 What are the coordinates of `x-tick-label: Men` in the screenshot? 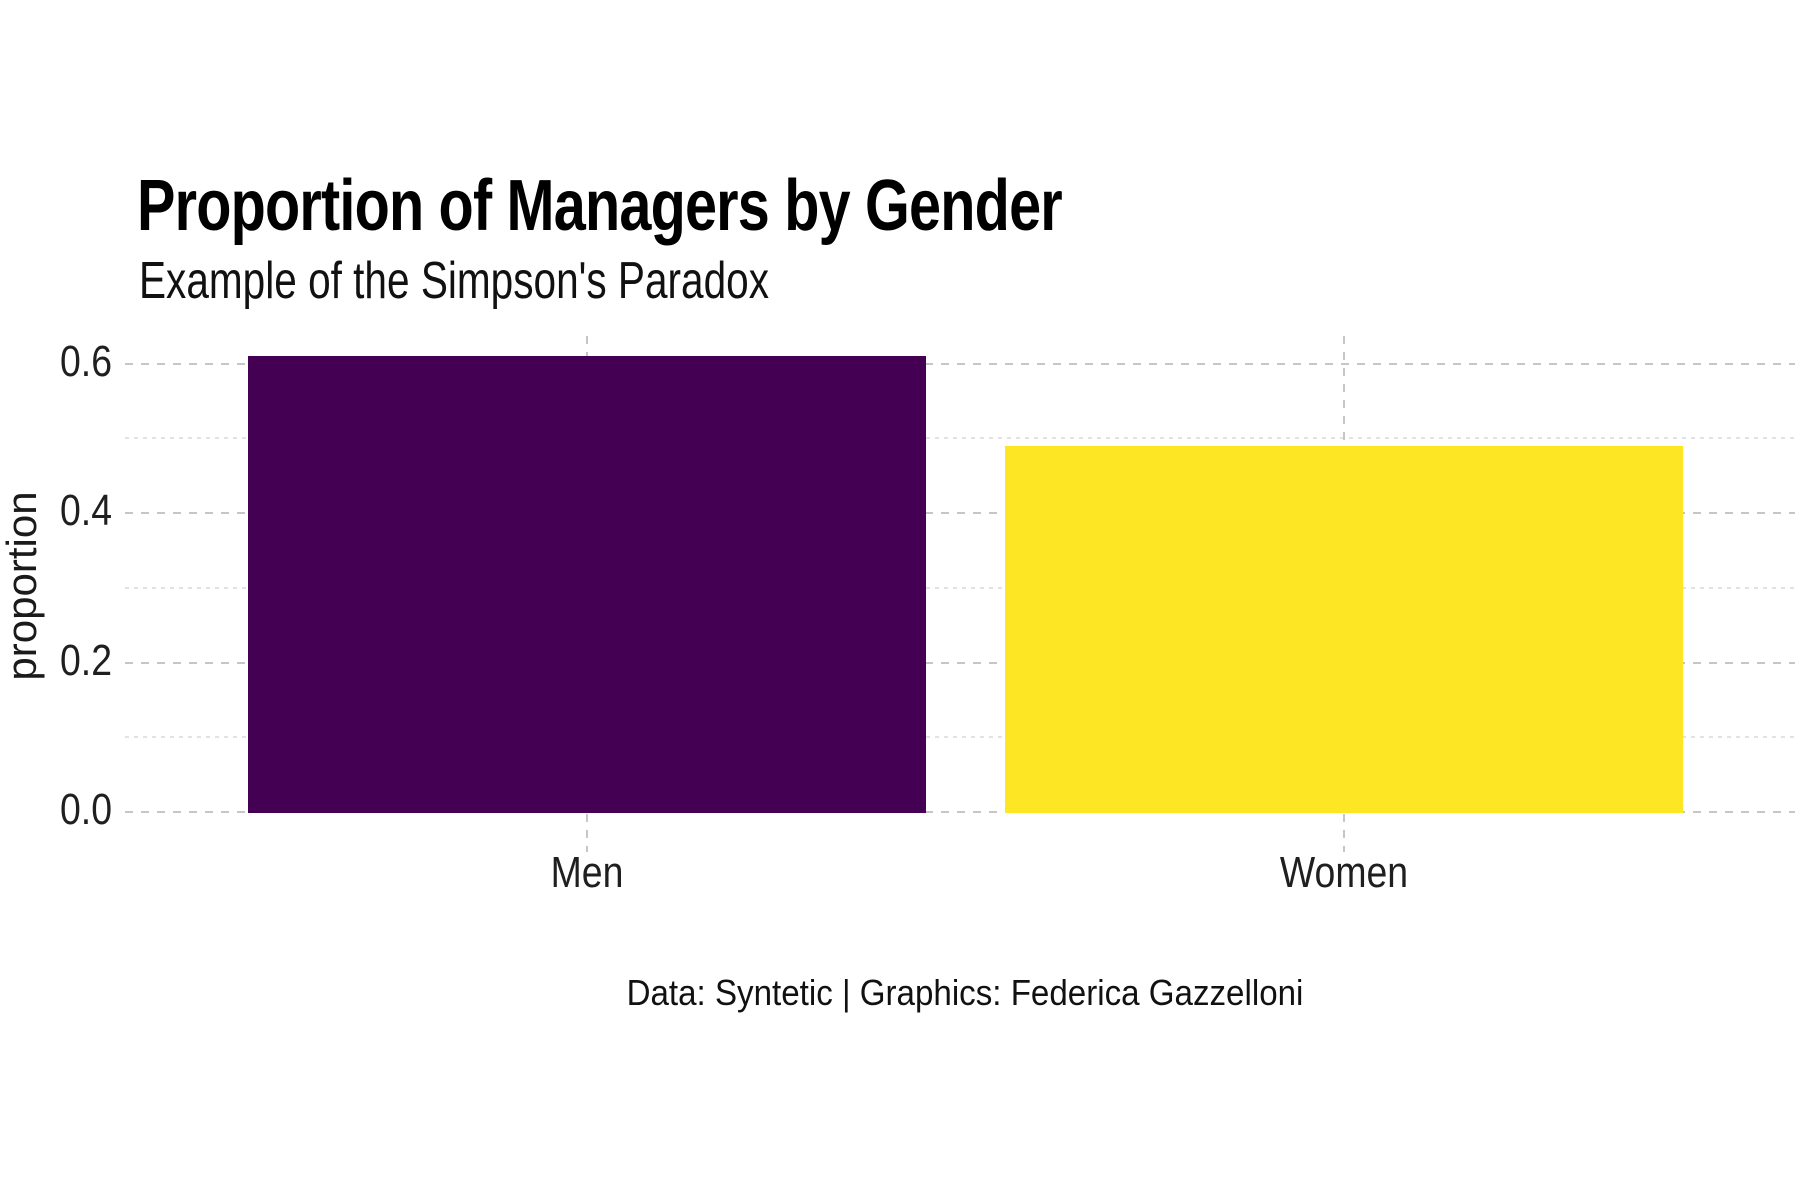 It's located at (587, 872).